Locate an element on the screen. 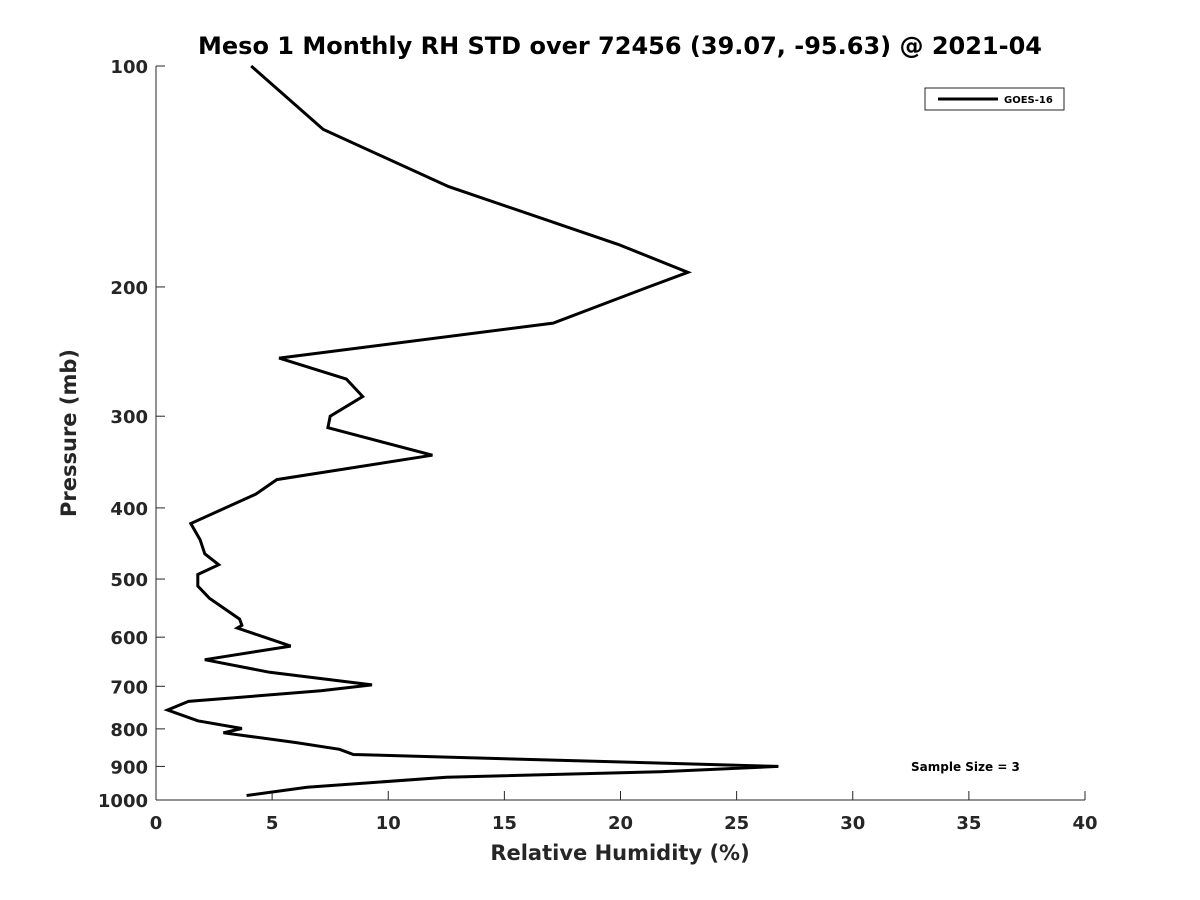 The height and width of the screenshot is (900, 1200). y-tick-label: 800 is located at coordinates (129, 730).